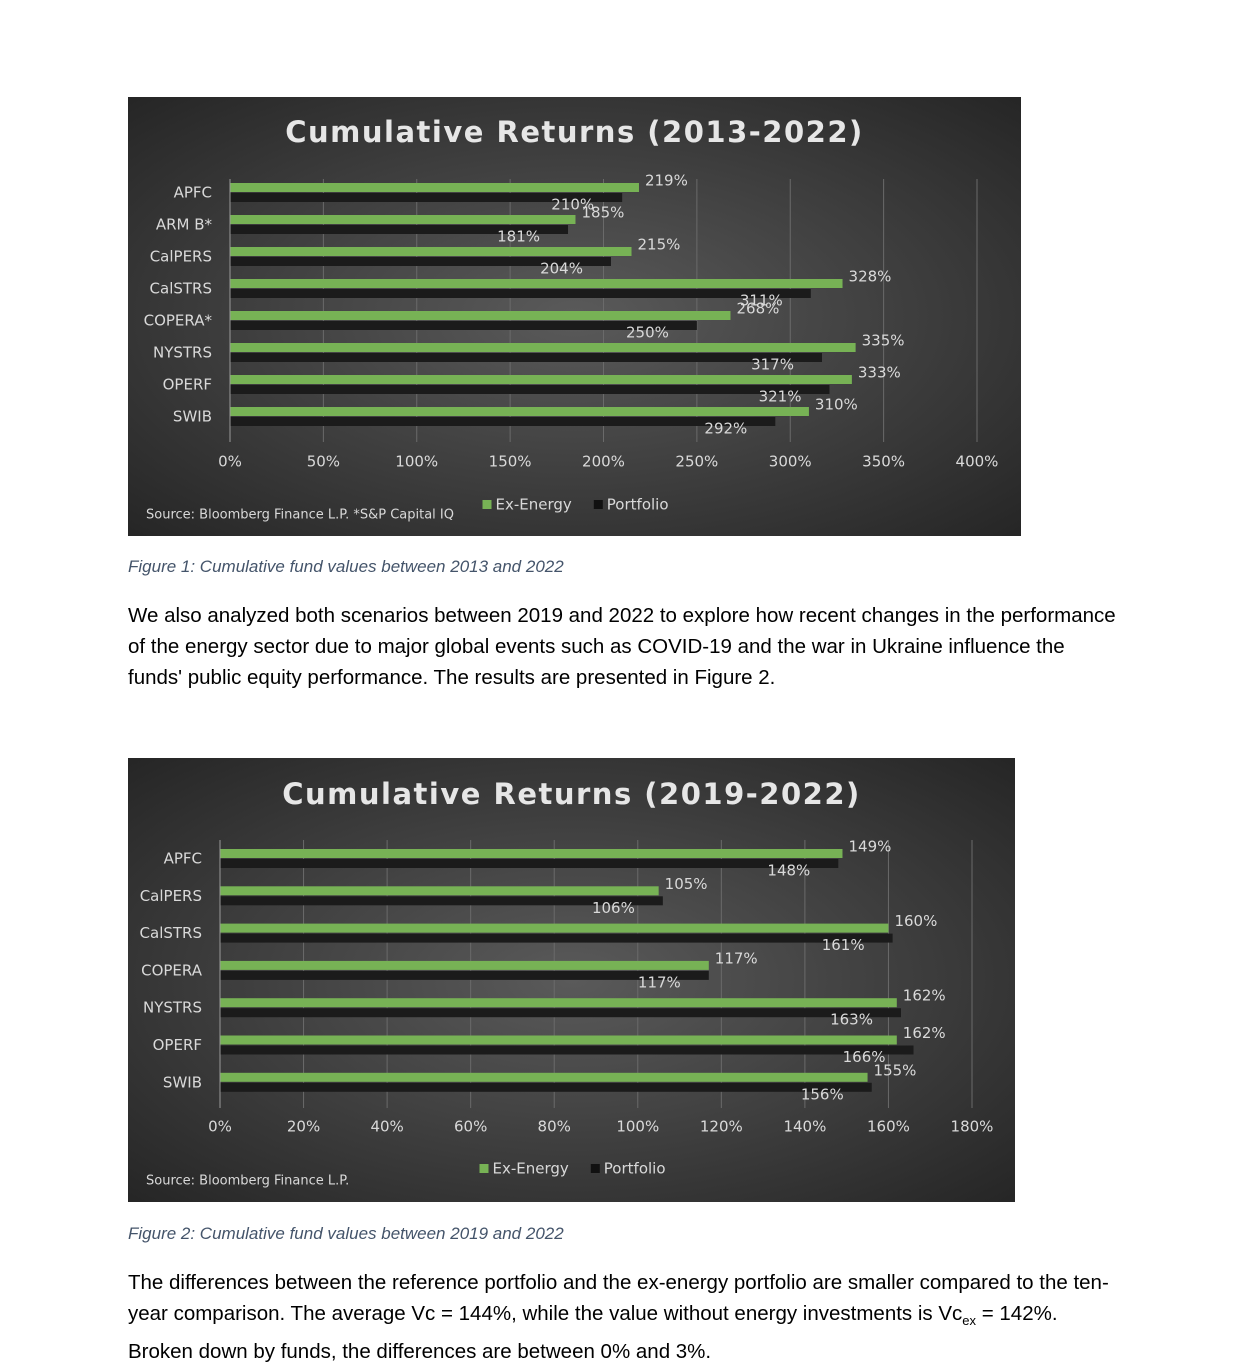  Describe the element at coordinates (725, 429) in the screenshot. I see `data-label: 292%` at that location.